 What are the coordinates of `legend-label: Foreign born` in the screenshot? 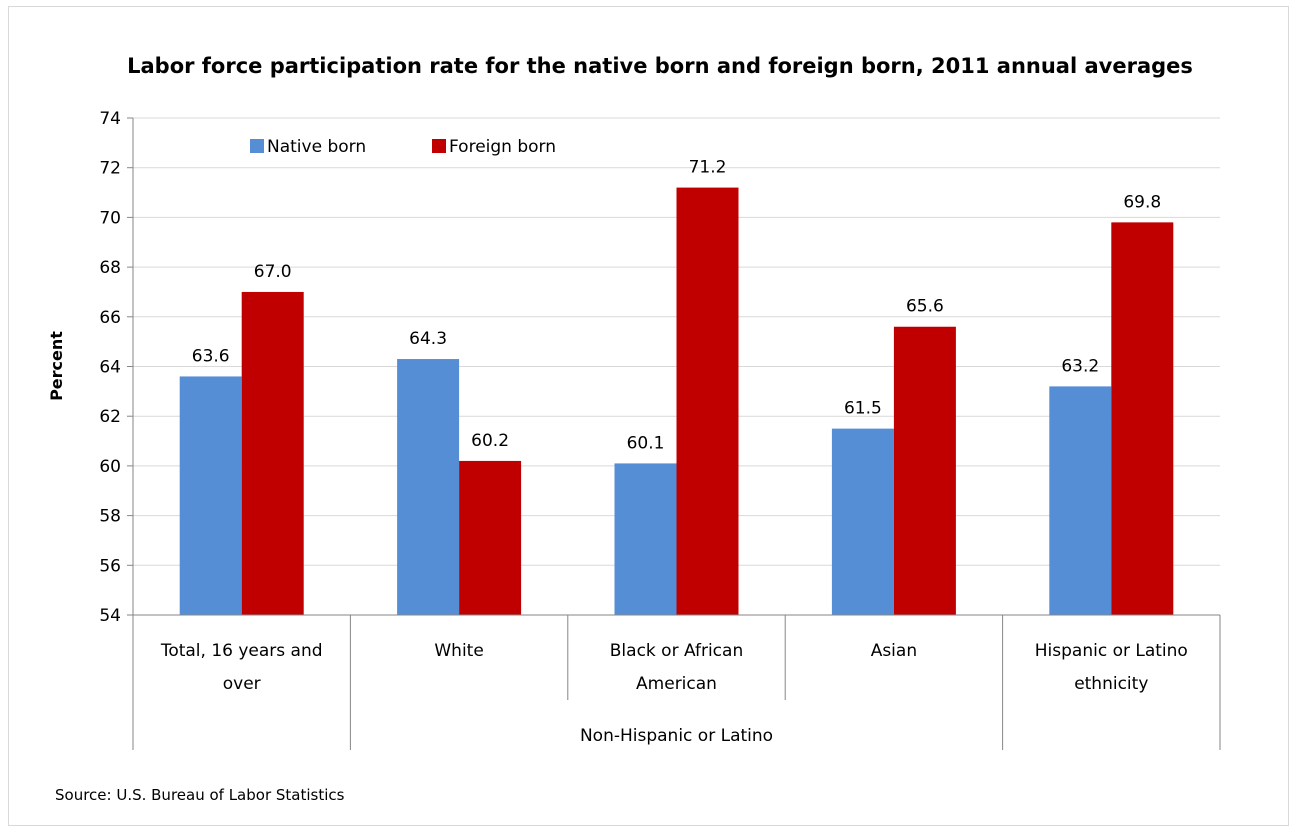 It's located at (502, 147).